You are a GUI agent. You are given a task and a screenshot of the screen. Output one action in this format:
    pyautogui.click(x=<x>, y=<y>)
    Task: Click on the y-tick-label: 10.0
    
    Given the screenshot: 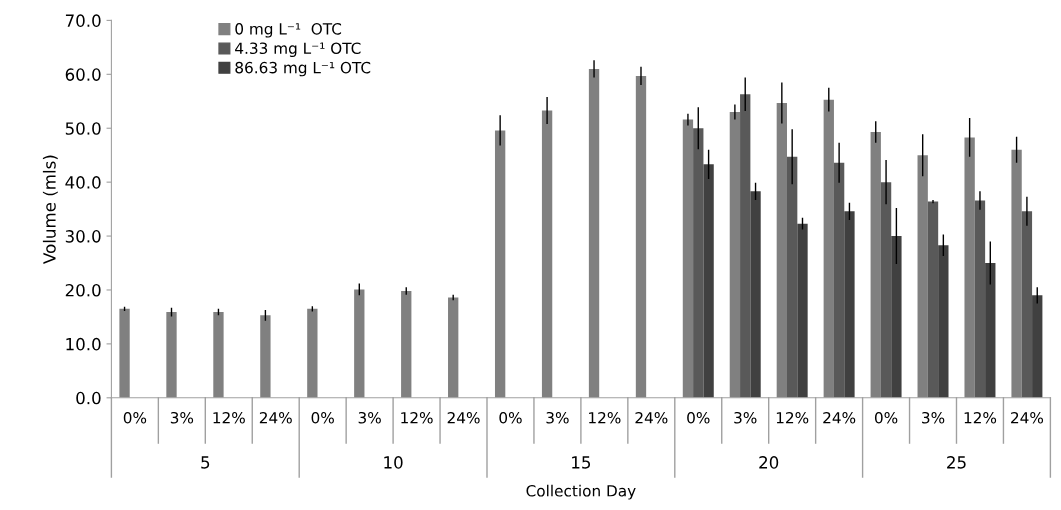 What is the action you would take?
    pyautogui.click(x=83, y=344)
    